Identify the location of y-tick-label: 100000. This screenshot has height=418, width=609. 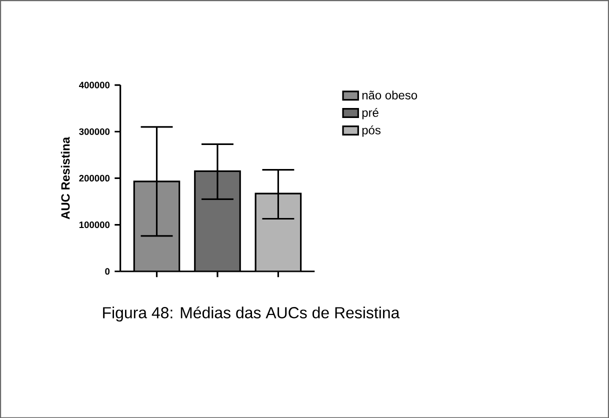
(94, 224).